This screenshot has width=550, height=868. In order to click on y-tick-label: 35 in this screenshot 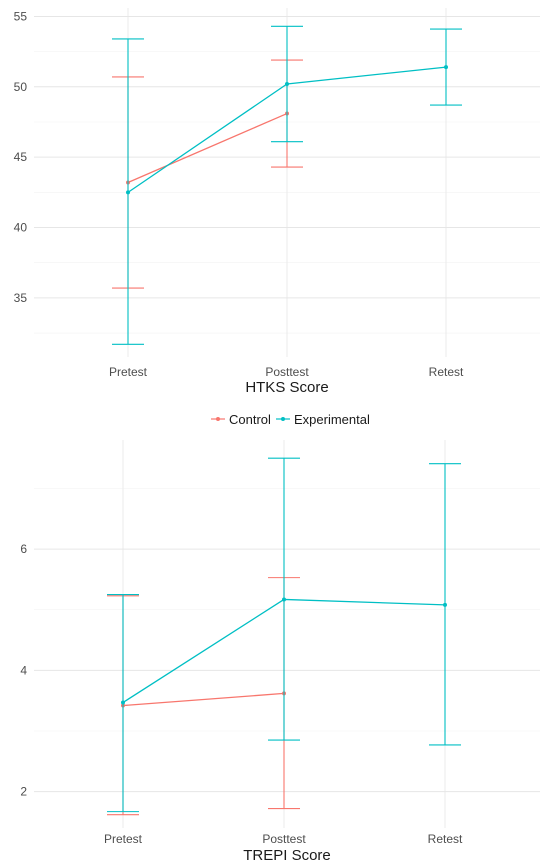, I will do `click(21, 298)`.